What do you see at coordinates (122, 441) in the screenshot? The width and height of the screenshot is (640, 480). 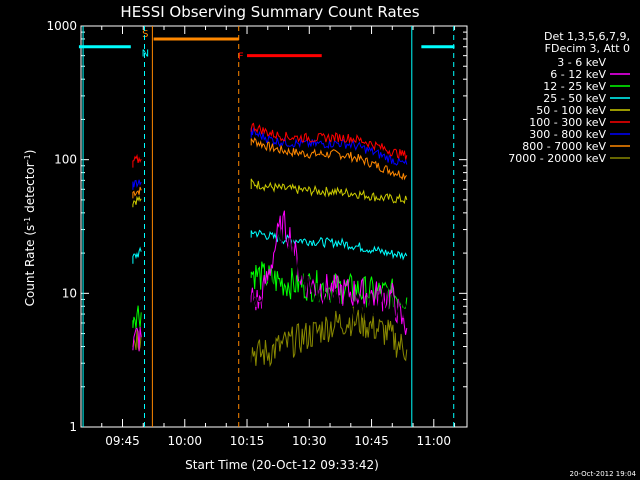 I see `x-tick-label: 09:45` at bounding box center [122, 441].